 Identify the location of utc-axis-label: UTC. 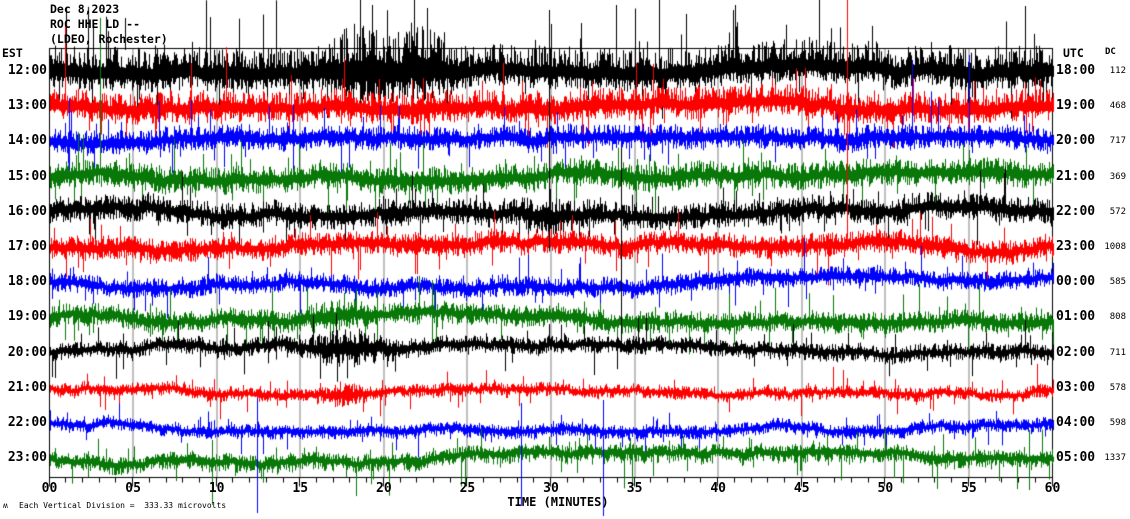
(1073, 53).